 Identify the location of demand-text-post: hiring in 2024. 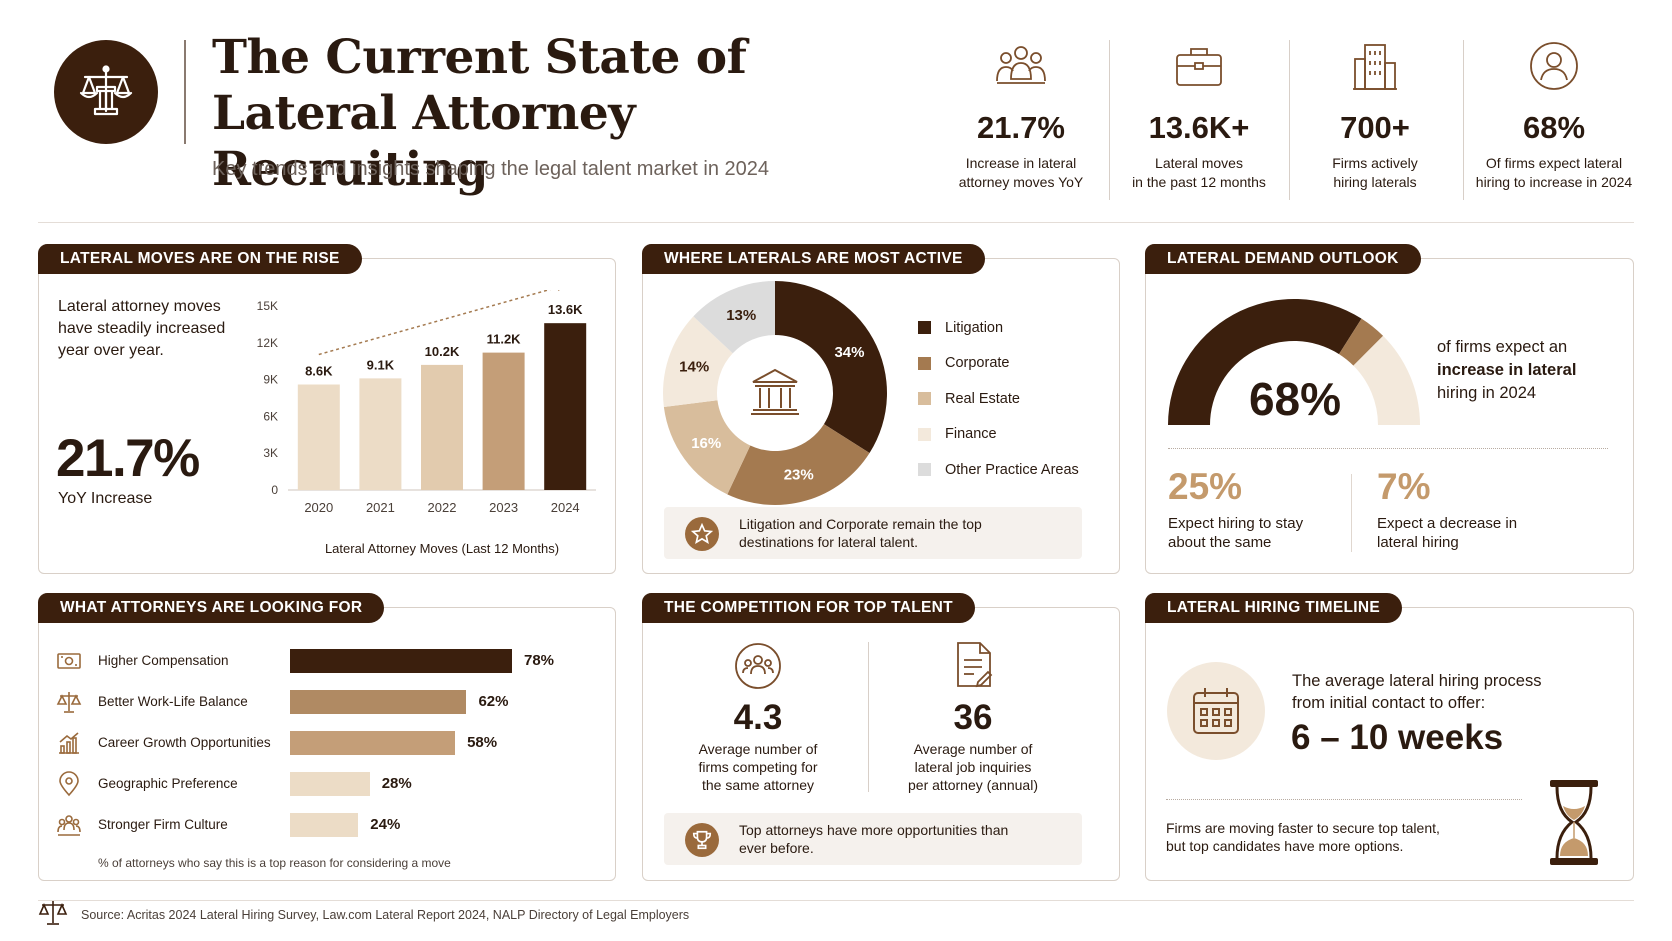
(1487, 393).